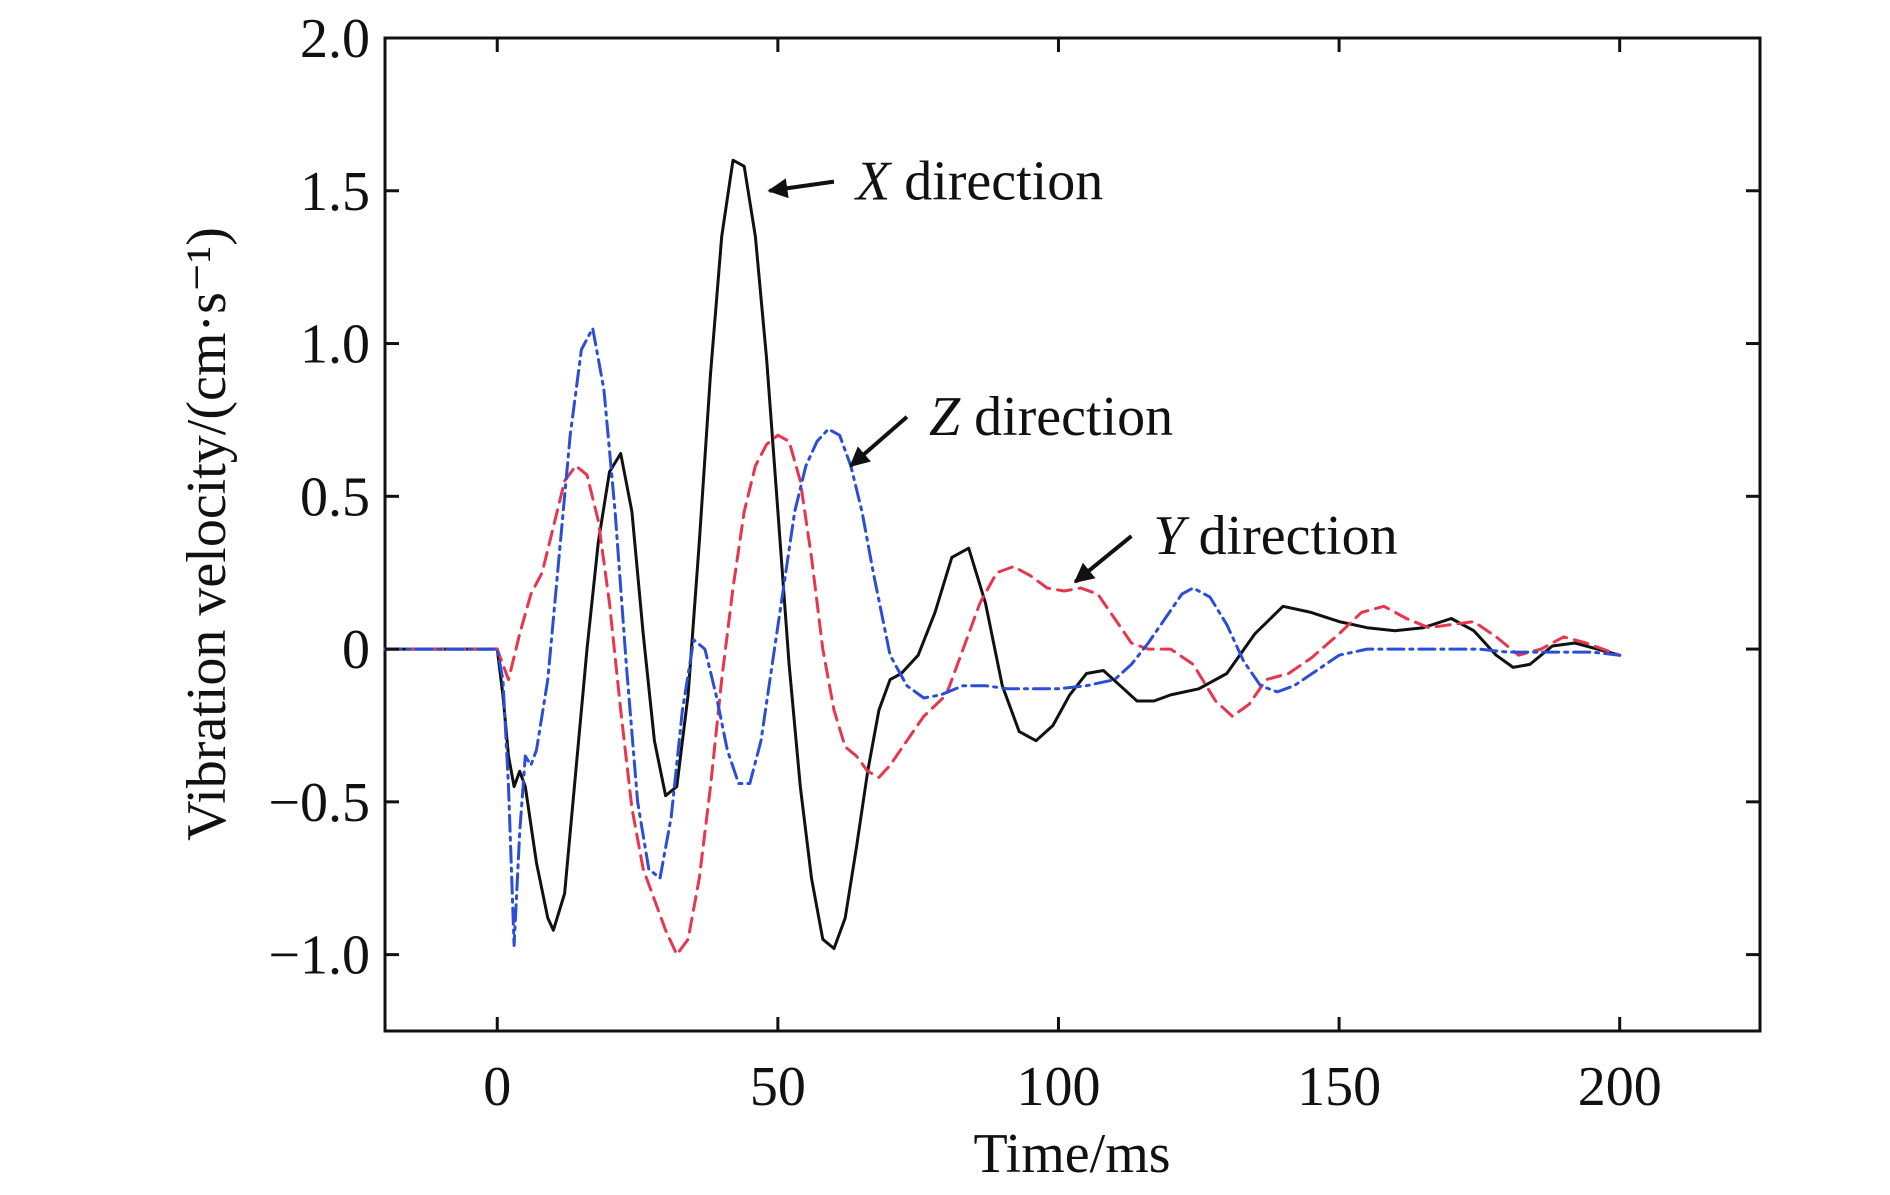 This screenshot has height=1195, width=1890. What do you see at coordinates (335, 39) in the screenshot?
I see `y-tick-label: 2.0` at bounding box center [335, 39].